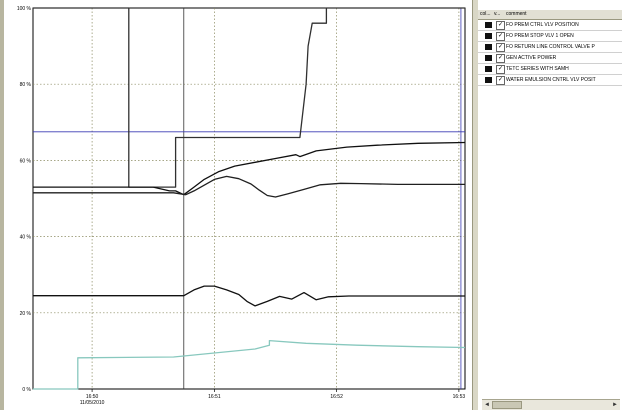 Image resolution: width=622 pixels, height=415 pixels. What do you see at coordinates (542, 25) in the screenshot?
I see `series-comment: FO PREM CTRL VLV POSITION` at bounding box center [542, 25].